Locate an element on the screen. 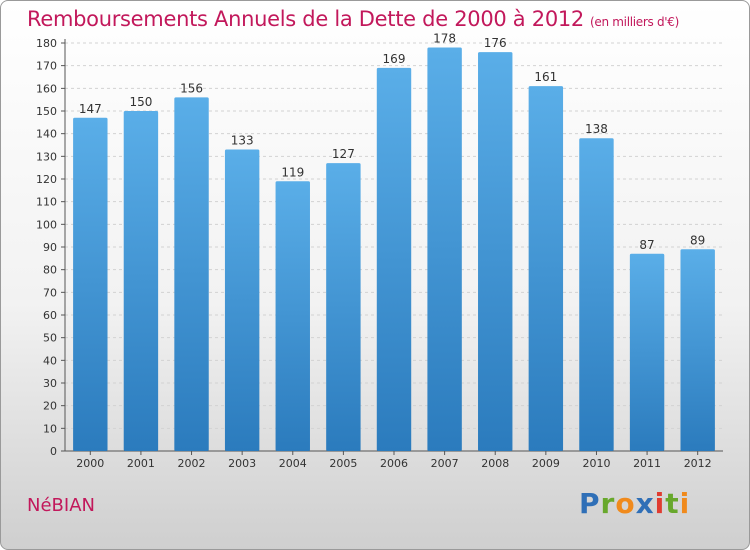 The height and width of the screenshot is (550, 750). y-tick-label: 10 is located at coordinates (50, 428).